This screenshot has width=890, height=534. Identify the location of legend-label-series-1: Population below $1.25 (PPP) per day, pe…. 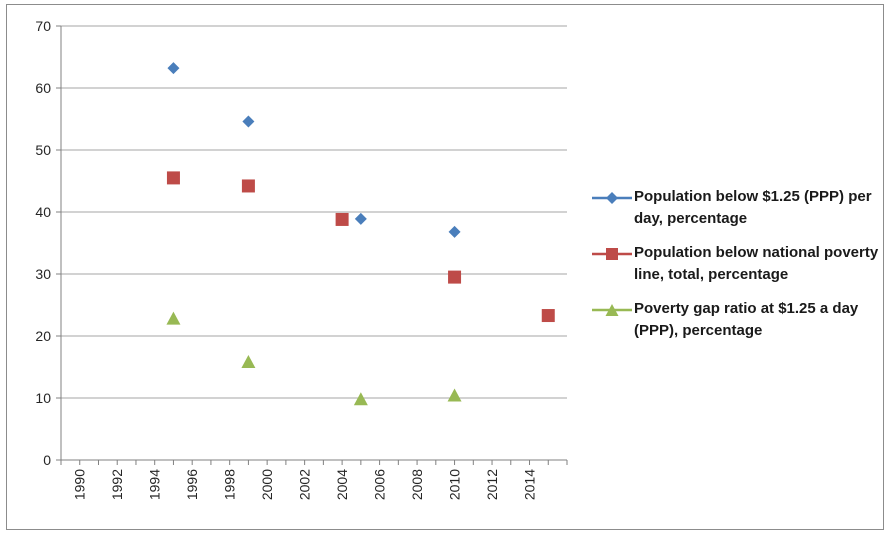
(761, 208).